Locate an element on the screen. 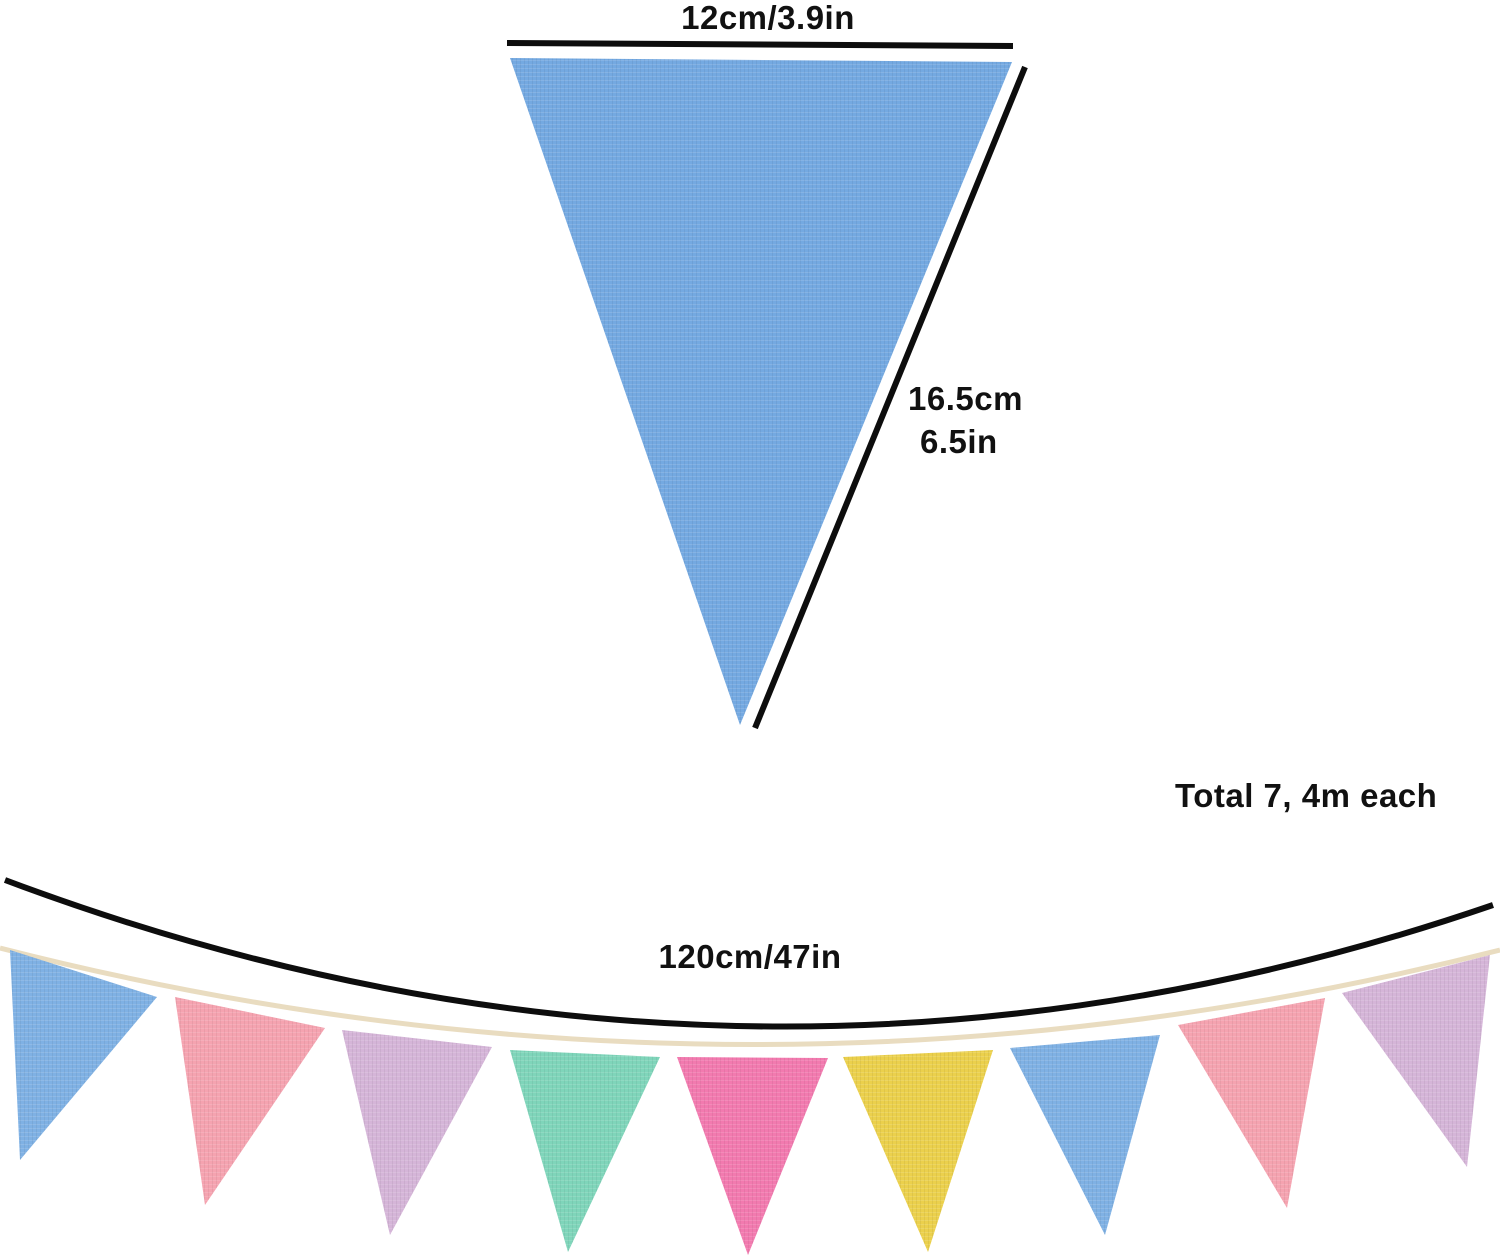 The height and width of the screenshot is (1260, 1500). length-dimension-arc is located at coordinates (748, 953).